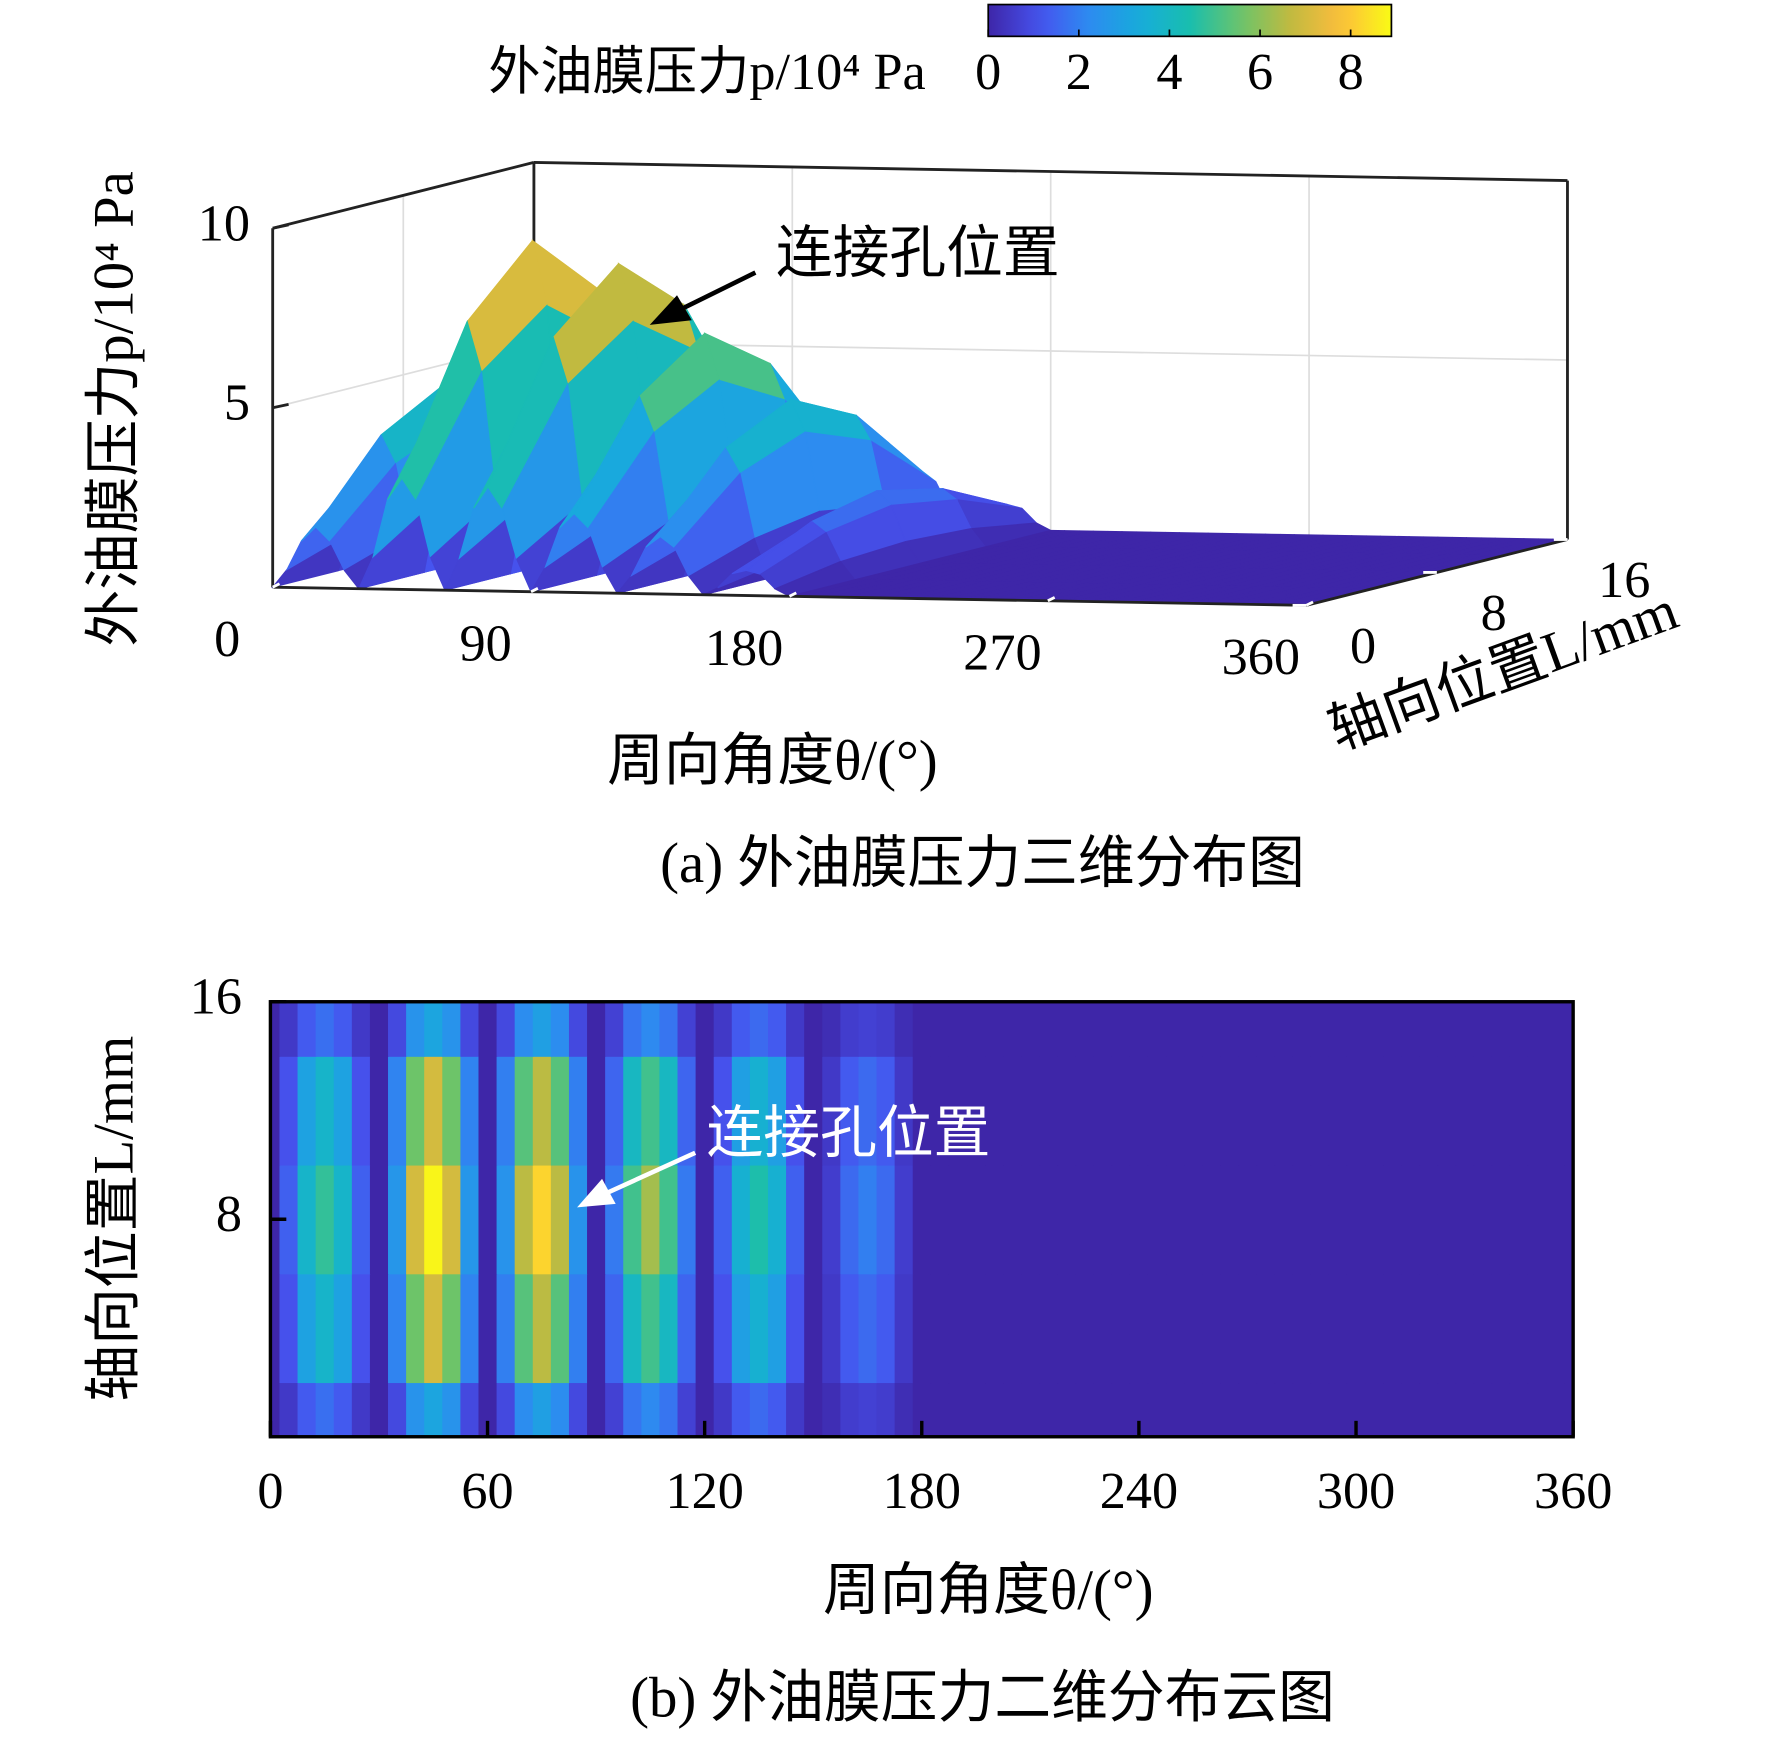 This screenshot has width=1772, height=1740. I want to click on colorbar-tick-label: 6, so click(1260, 72).